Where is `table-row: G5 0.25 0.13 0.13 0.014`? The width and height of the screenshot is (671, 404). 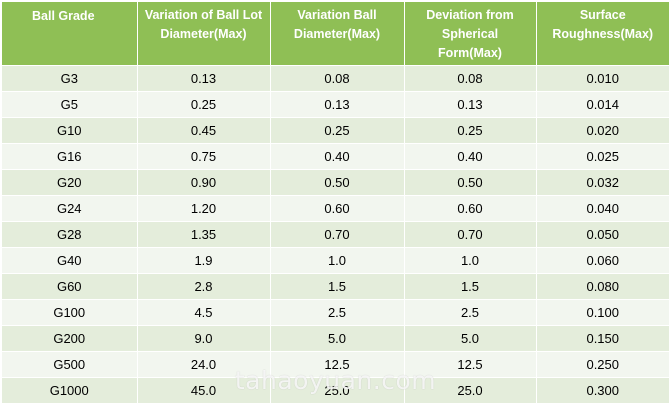
table-row: G5 0.25 0.13 0.13 0.014 is located at coordinates (335, 104).